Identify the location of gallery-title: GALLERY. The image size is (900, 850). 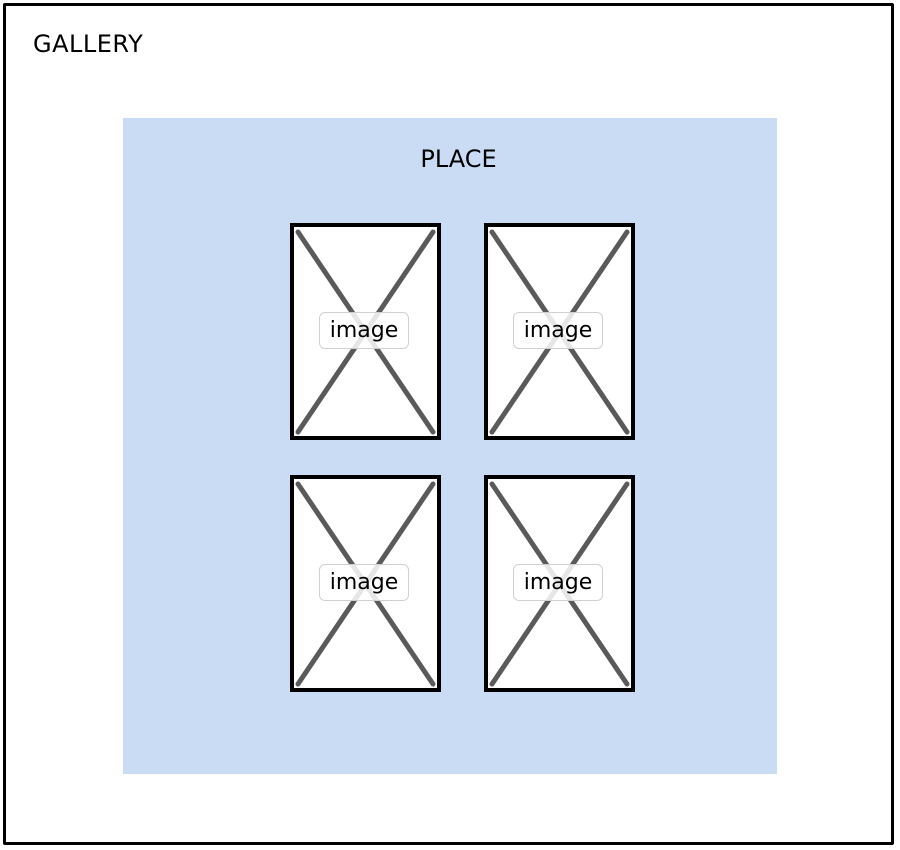
(88, 44).